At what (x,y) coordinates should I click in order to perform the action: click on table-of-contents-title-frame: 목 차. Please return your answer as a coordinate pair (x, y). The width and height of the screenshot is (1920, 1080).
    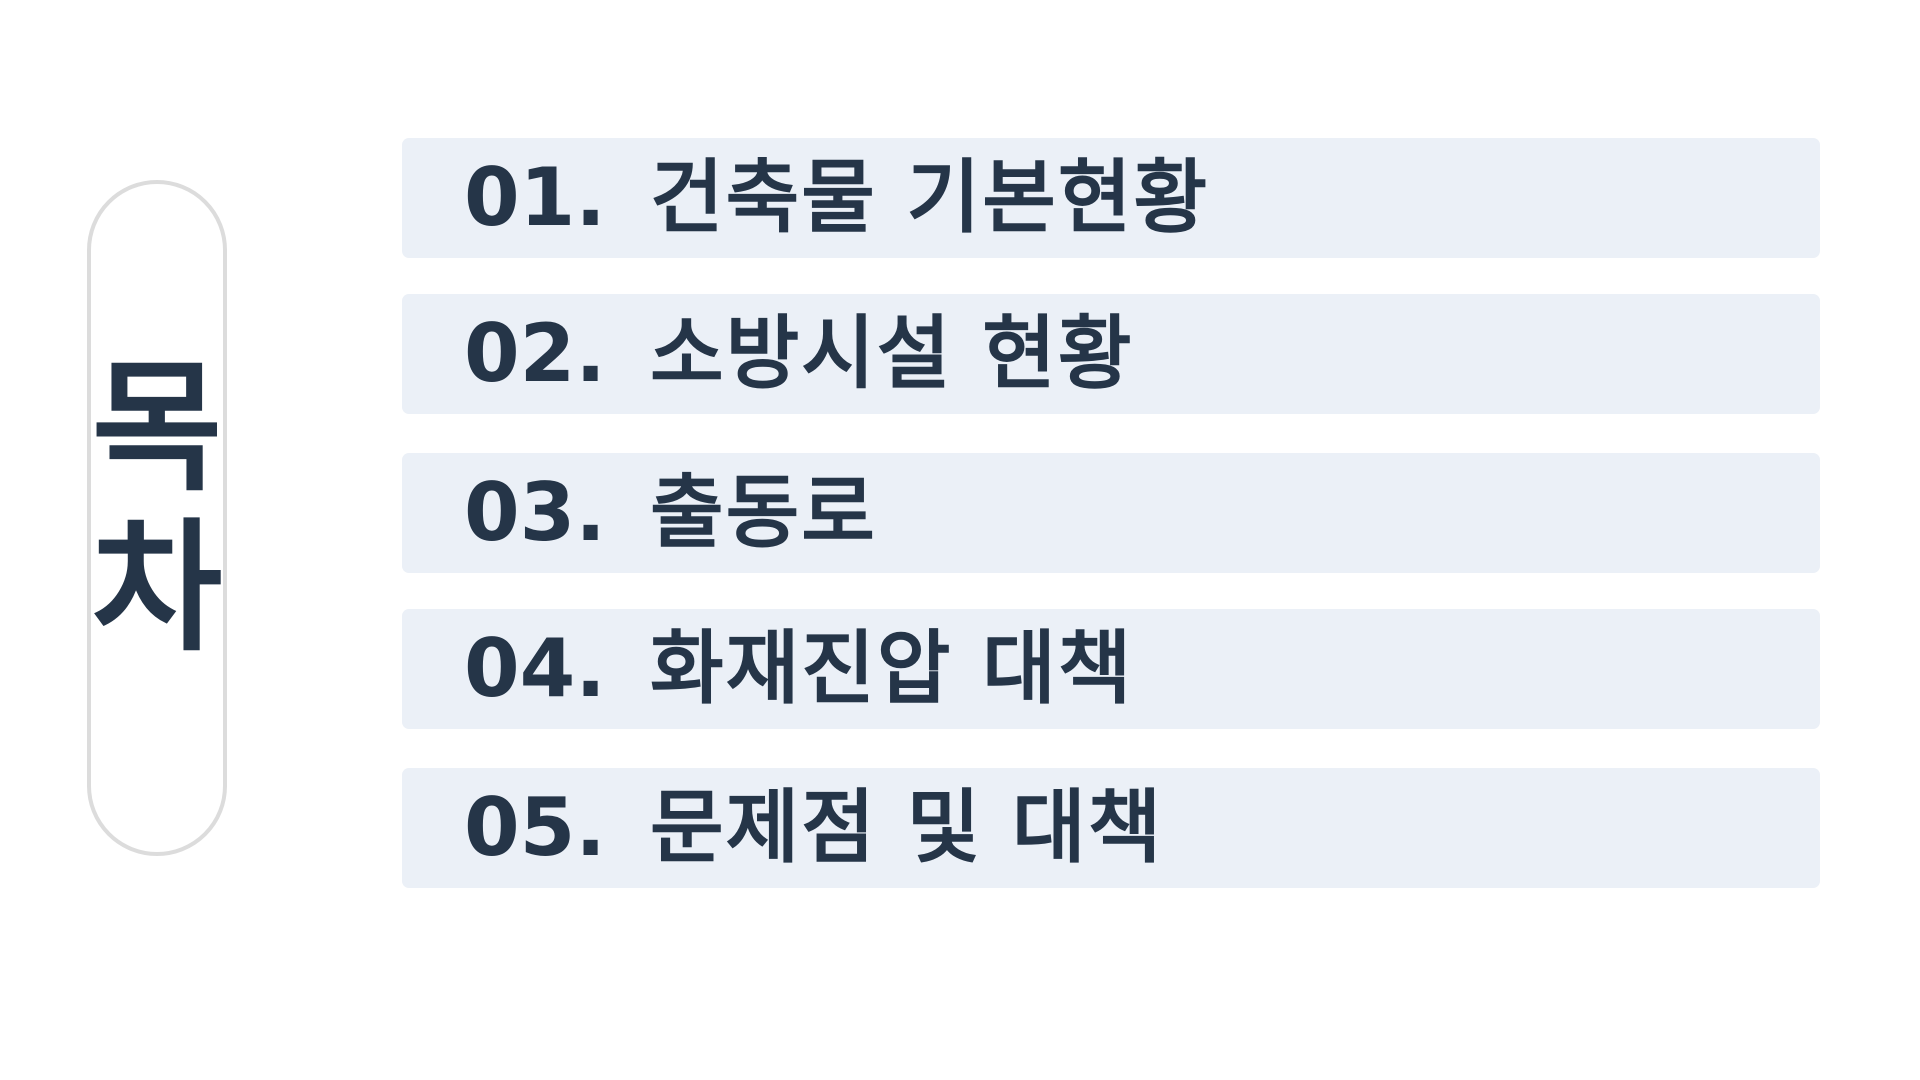
    Looking at the image, I should click on (157, 518).